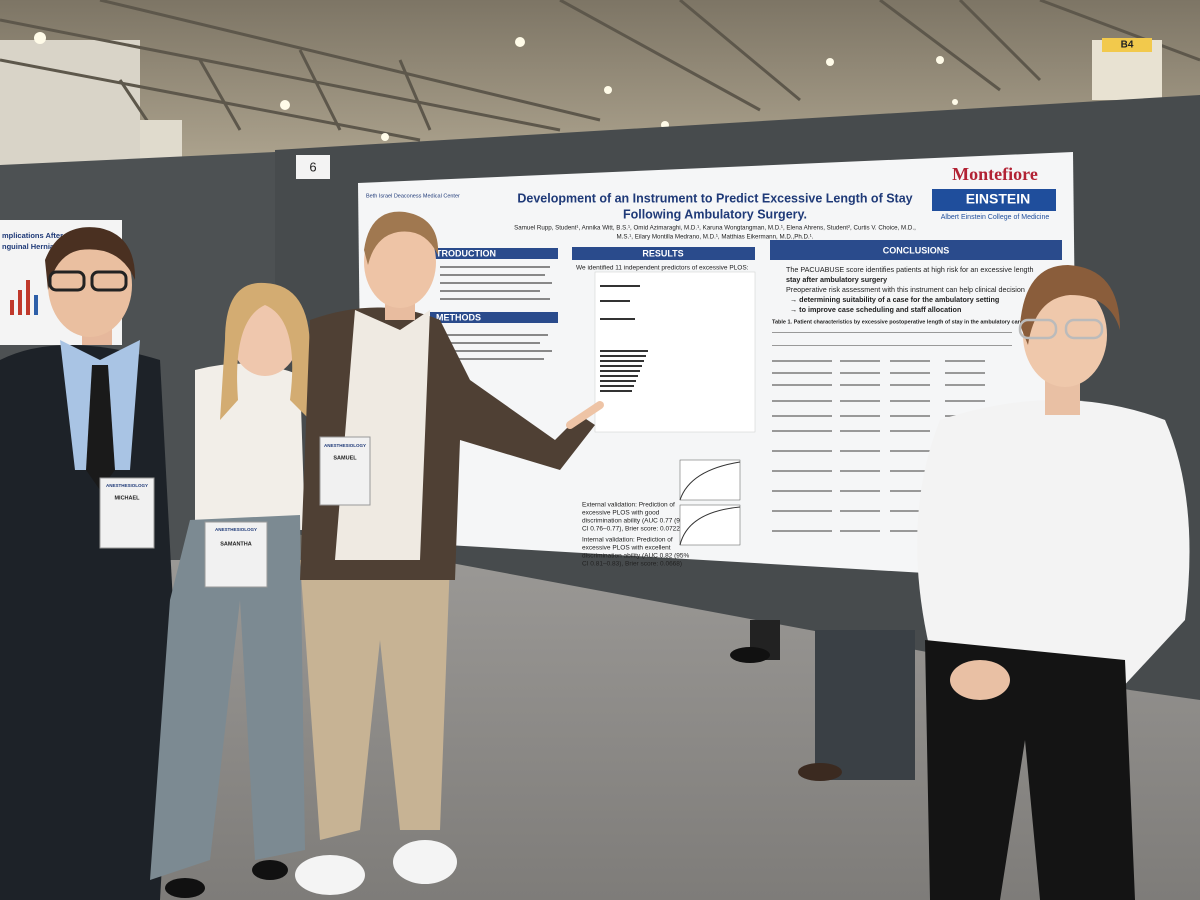 The height and width of the screenshot is (900, 1200). What do you see at coordinates (632, 529) in the screenshot?
I see `validation-text: CI 0.76–0.77), Brier score: 0.0722)` at bounding box center [632, 529].